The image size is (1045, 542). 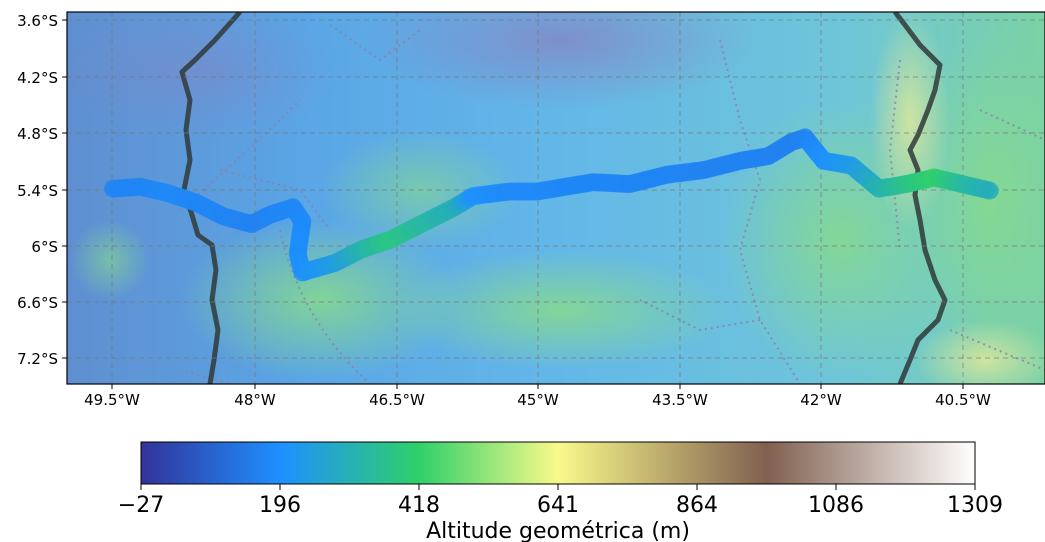 I want to click on latitude-axis: 3.6°S 4.2°S 4.8°S 5.4°S 6°S 6.6°S 7.2°S, so click(x=42, y=190).